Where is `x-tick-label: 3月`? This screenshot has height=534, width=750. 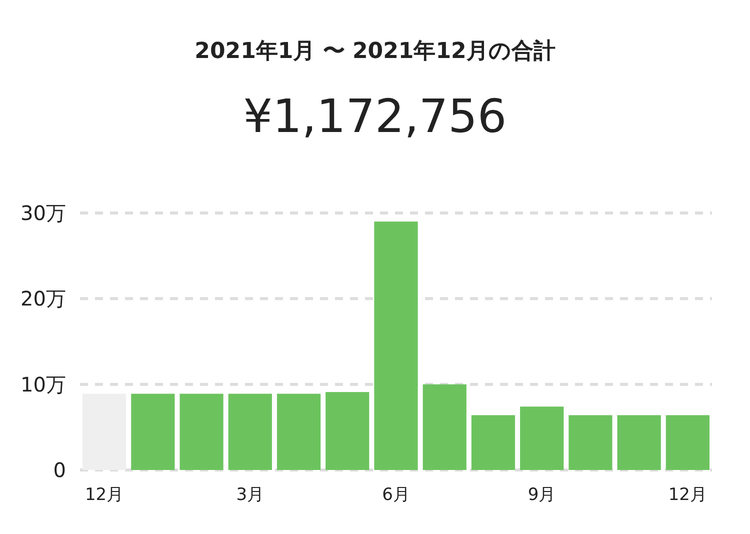 x-tick-label: 3月 is located at coordinates (250, 495).